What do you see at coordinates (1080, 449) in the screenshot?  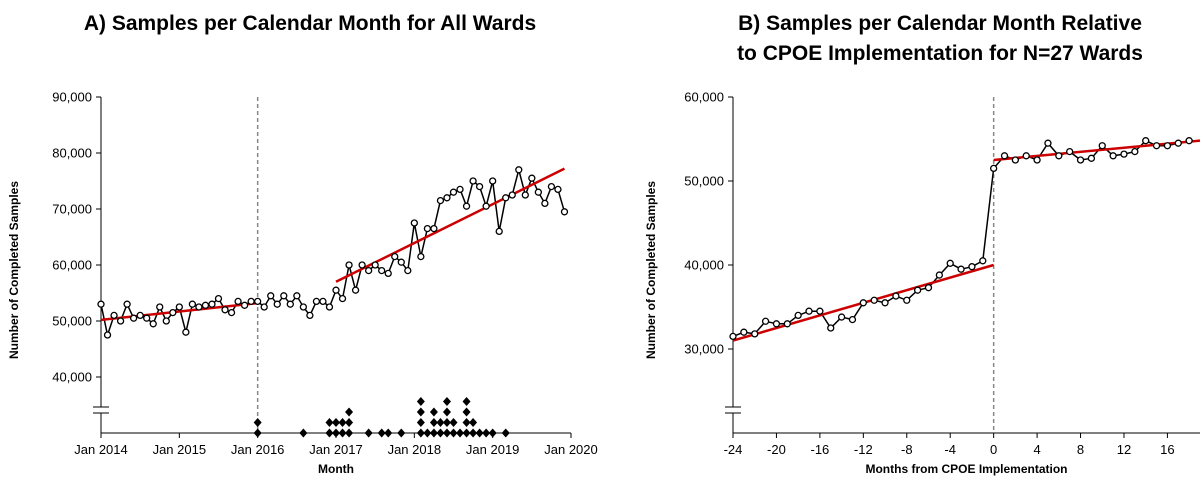 I see `x-tick-label: 8` at bounding box center [1080, 449].